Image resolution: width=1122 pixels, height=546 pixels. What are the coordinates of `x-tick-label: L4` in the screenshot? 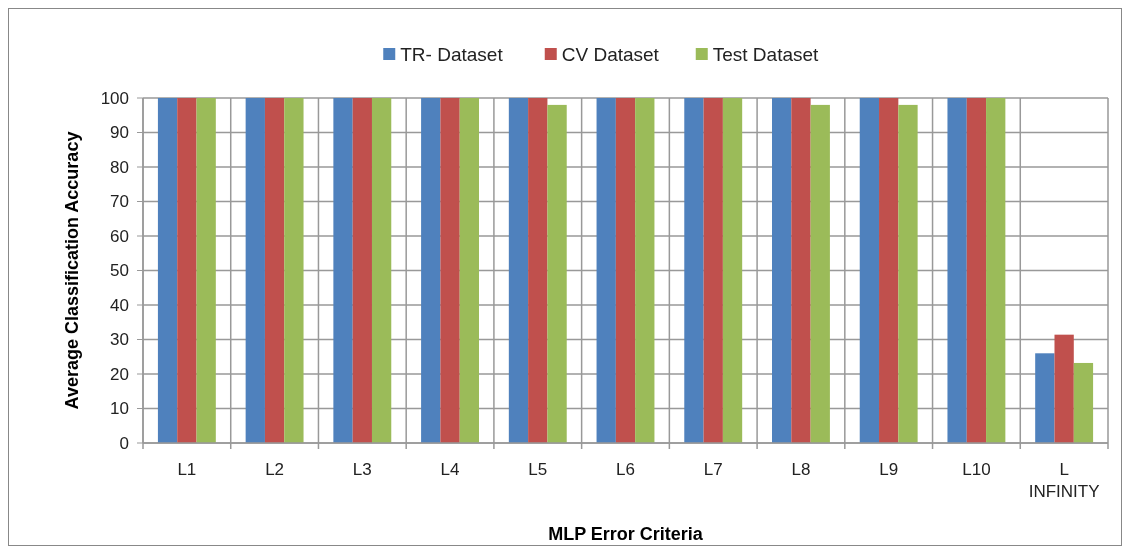 It's located at (450, 469).